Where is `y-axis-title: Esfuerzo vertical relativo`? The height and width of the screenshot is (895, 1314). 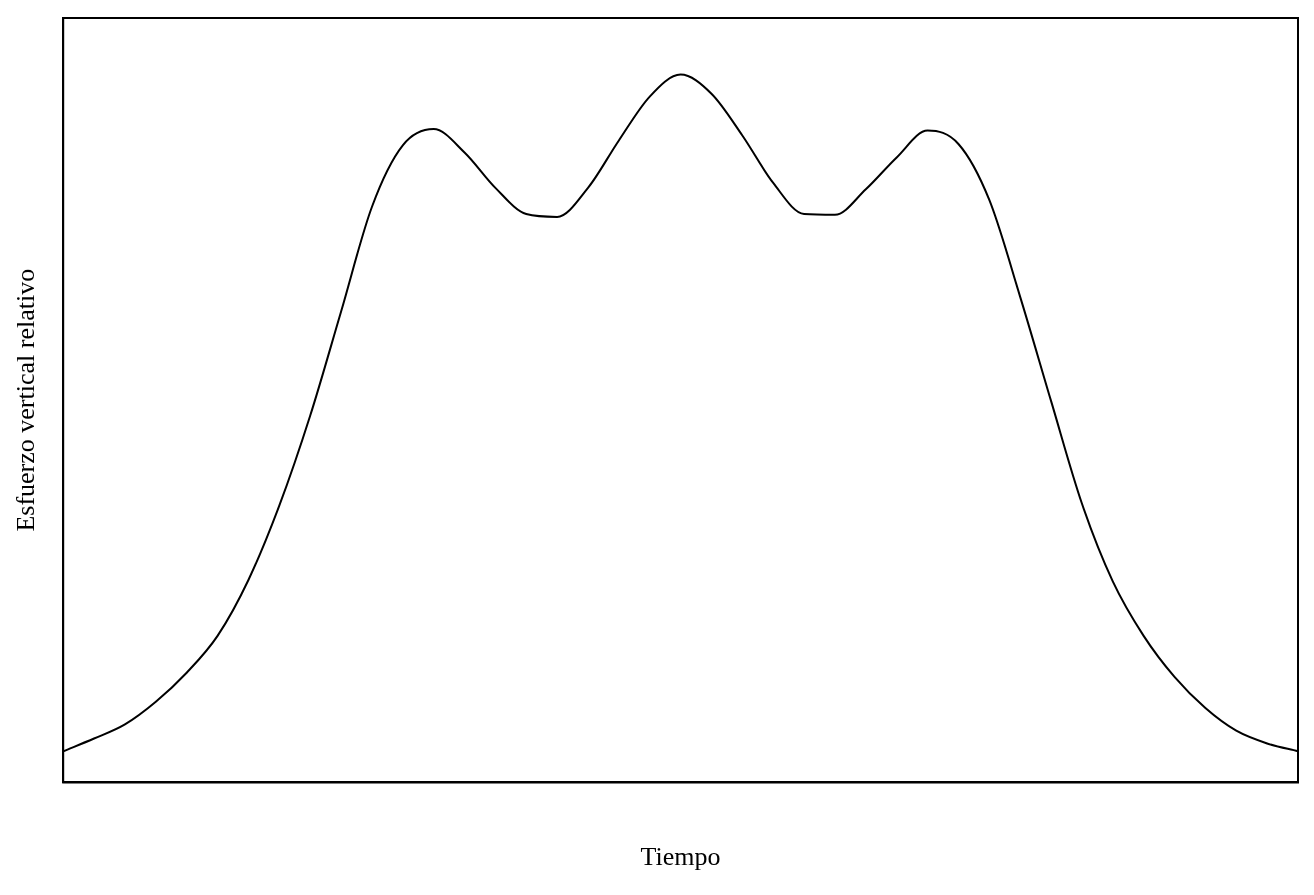 y-axis-title: Esfuerzo vertical relativo is located at coordinates (26, 400).